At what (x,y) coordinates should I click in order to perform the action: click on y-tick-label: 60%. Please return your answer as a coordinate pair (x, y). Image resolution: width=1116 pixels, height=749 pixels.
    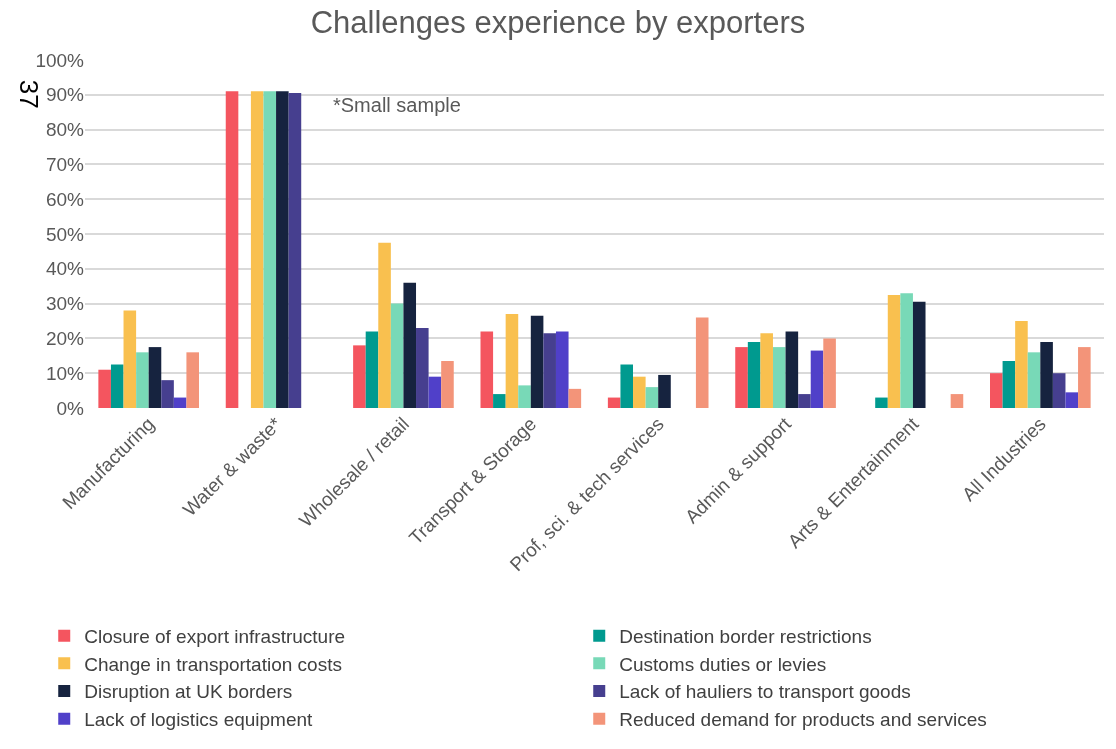
    Looking at the image, I should click on (65, 199).